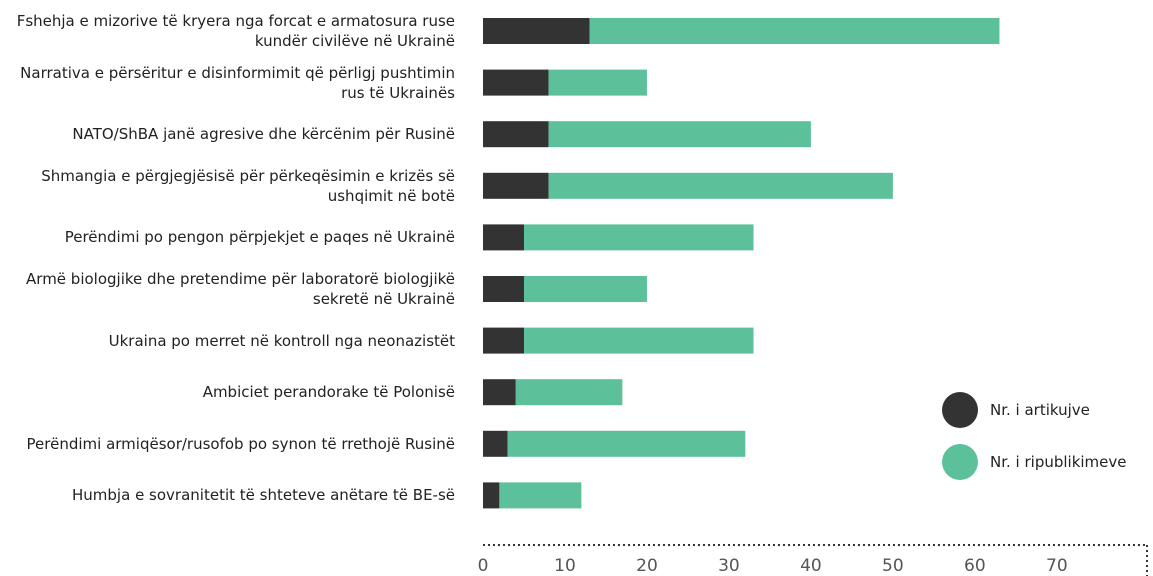 Image resolution: width=1153 pixels, height=576 pixels. Describe the element at coordinates (328, 392) in the screenshot. I see `category-label: Ambiciet perandorake të Polonisë` at that location.